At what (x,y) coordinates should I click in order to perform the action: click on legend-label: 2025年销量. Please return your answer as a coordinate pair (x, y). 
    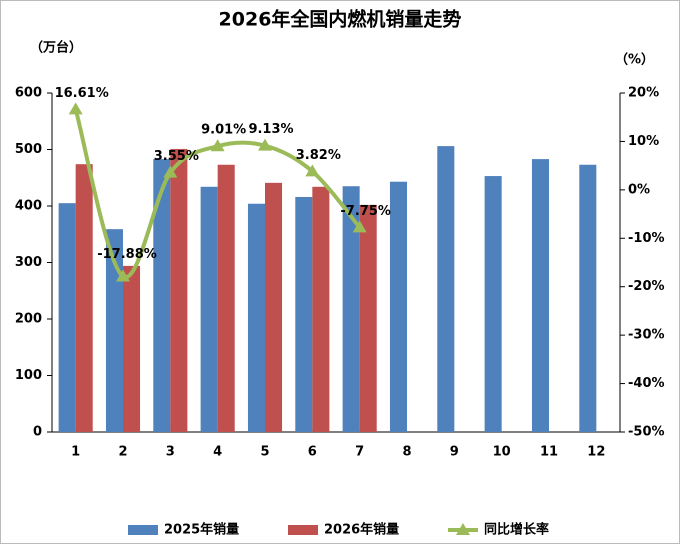
    Looking at the image, I should click on (201, 530).